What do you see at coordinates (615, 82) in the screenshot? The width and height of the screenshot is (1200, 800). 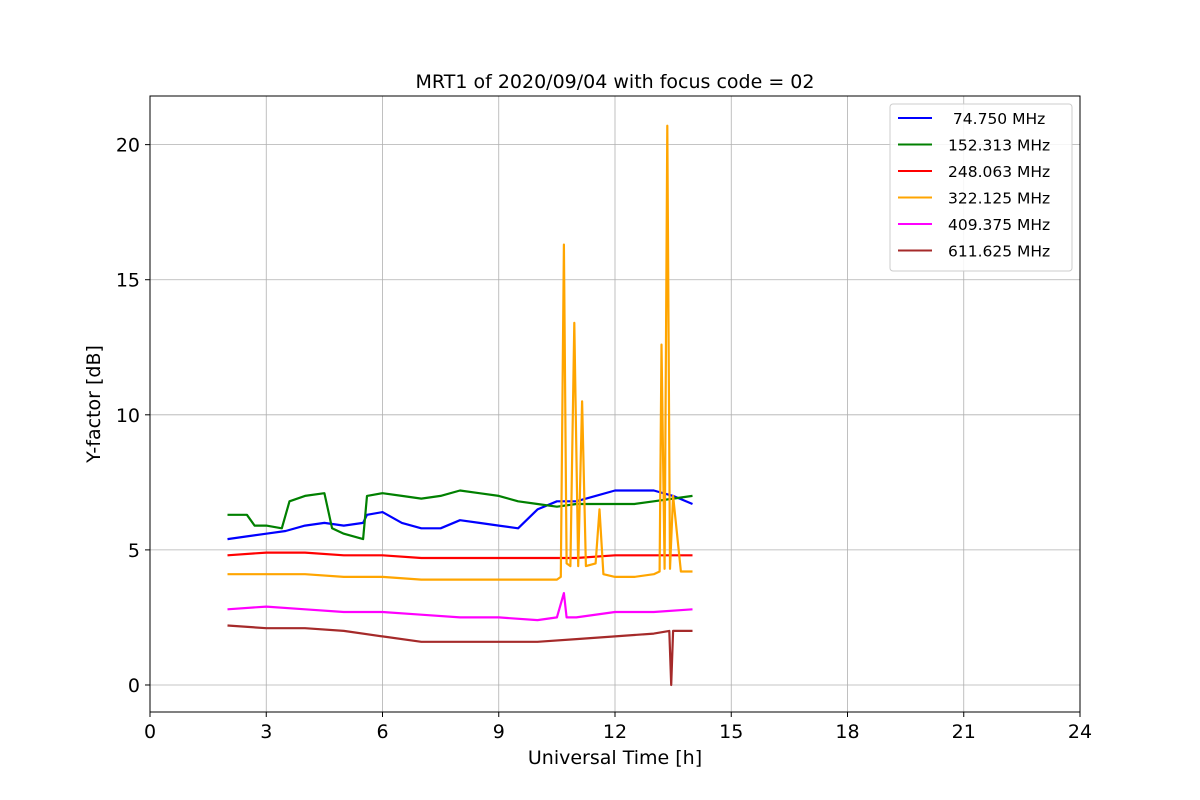 I see `chart-title: MRT1 of 2020/09/04 with focus code = 02` at bounding box center [615, 82].